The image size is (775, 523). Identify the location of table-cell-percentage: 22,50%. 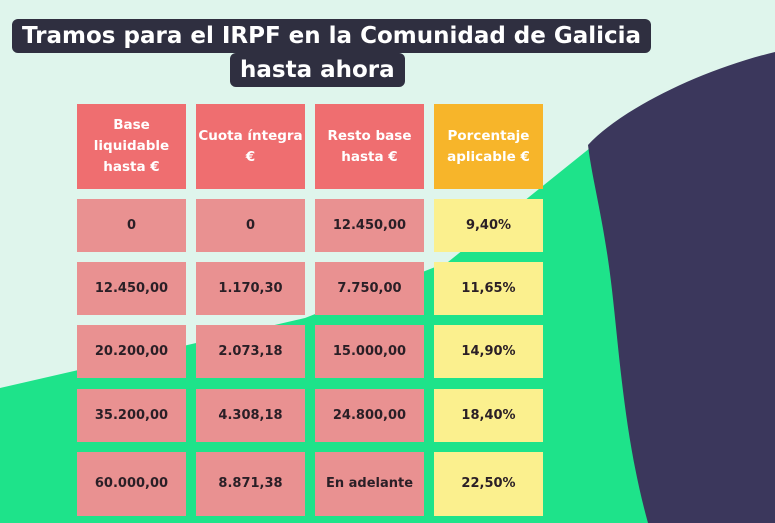
(488, 484).